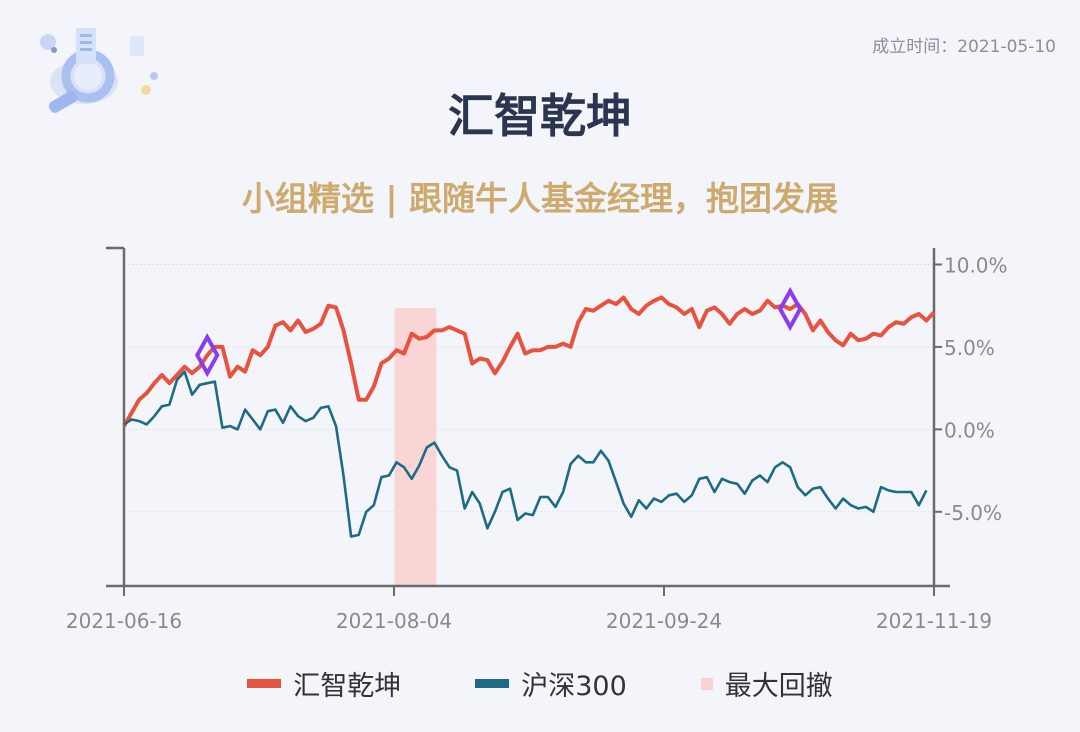  Describe the element at coordinates (973, 513) in the screenshot. I see `y-tick-label: -5.0%` at that location.